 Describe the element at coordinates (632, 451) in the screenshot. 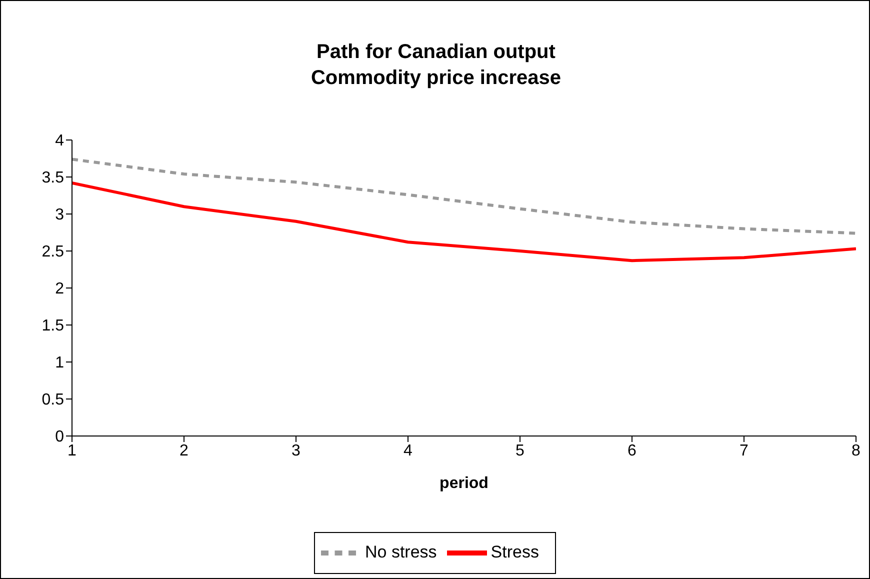

I see `x-tick-label: 6` at that location.